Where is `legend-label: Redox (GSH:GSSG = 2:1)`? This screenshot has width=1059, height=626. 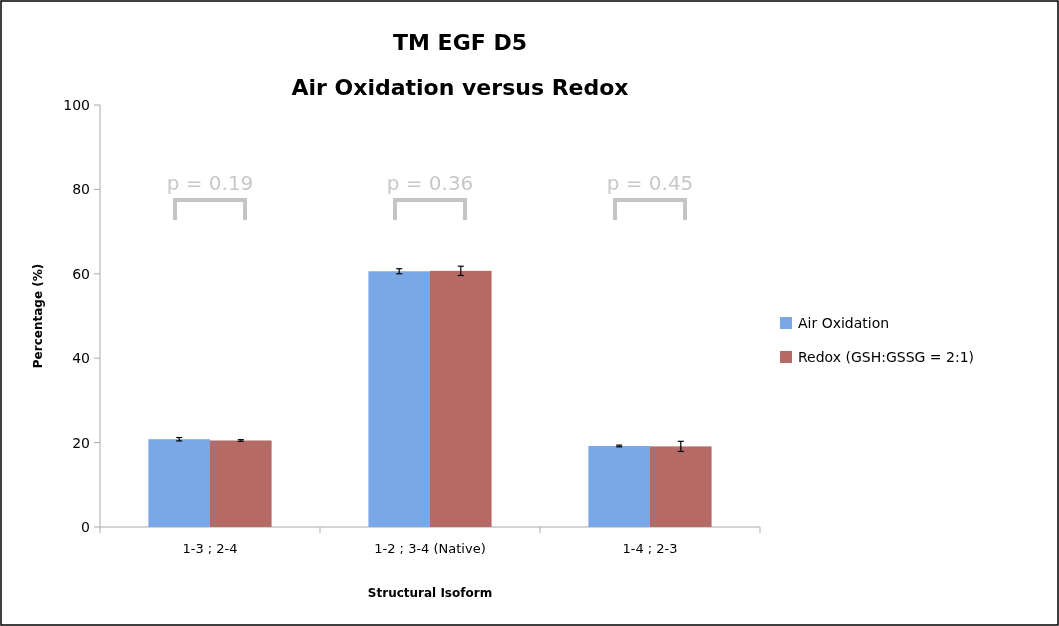
legend-label: Redox (GSH:GSSG = 2:1) is located at coordinates (886, 356).